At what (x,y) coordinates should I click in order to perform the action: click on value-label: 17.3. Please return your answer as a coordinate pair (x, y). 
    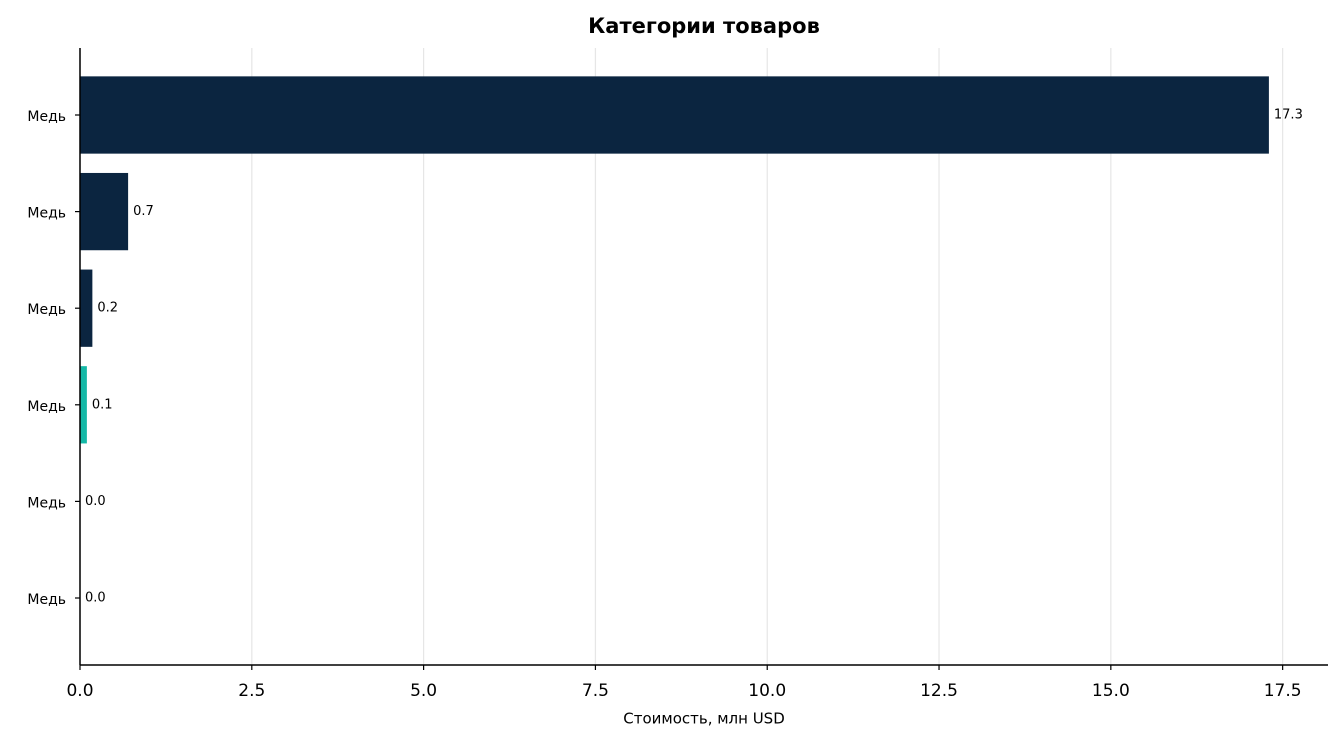
    Looking at the image, I should click on (1288, 115).